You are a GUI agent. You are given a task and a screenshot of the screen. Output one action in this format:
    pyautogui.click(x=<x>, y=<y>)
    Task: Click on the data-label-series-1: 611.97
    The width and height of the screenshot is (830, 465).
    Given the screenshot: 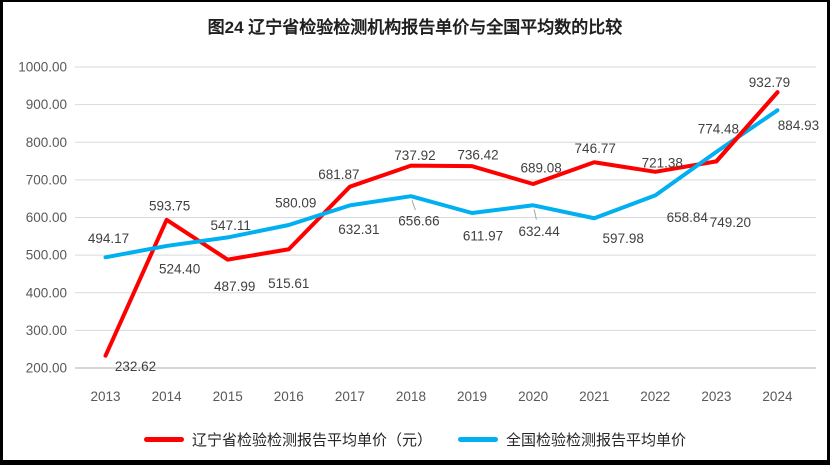 What is the action you would take?
    pyautogui.click(x=483, y=235)
    